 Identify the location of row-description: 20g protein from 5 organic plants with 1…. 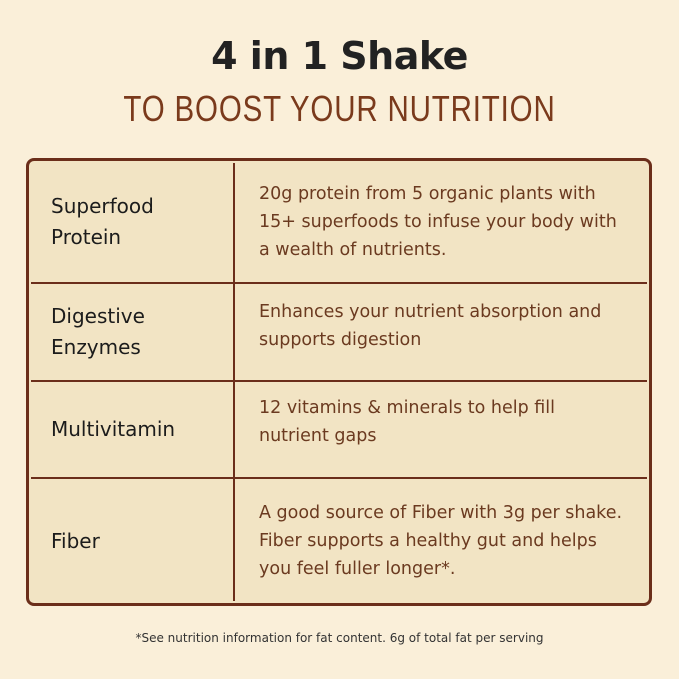
(438, 221).